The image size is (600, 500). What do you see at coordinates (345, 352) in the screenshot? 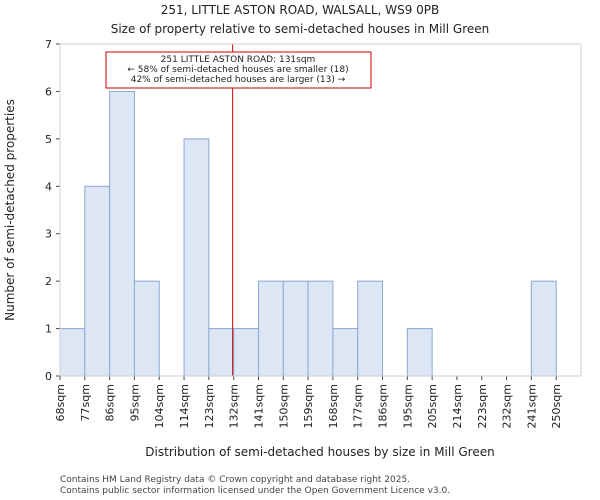
I see `bar-168sqm` at bounding box center [345, 352].